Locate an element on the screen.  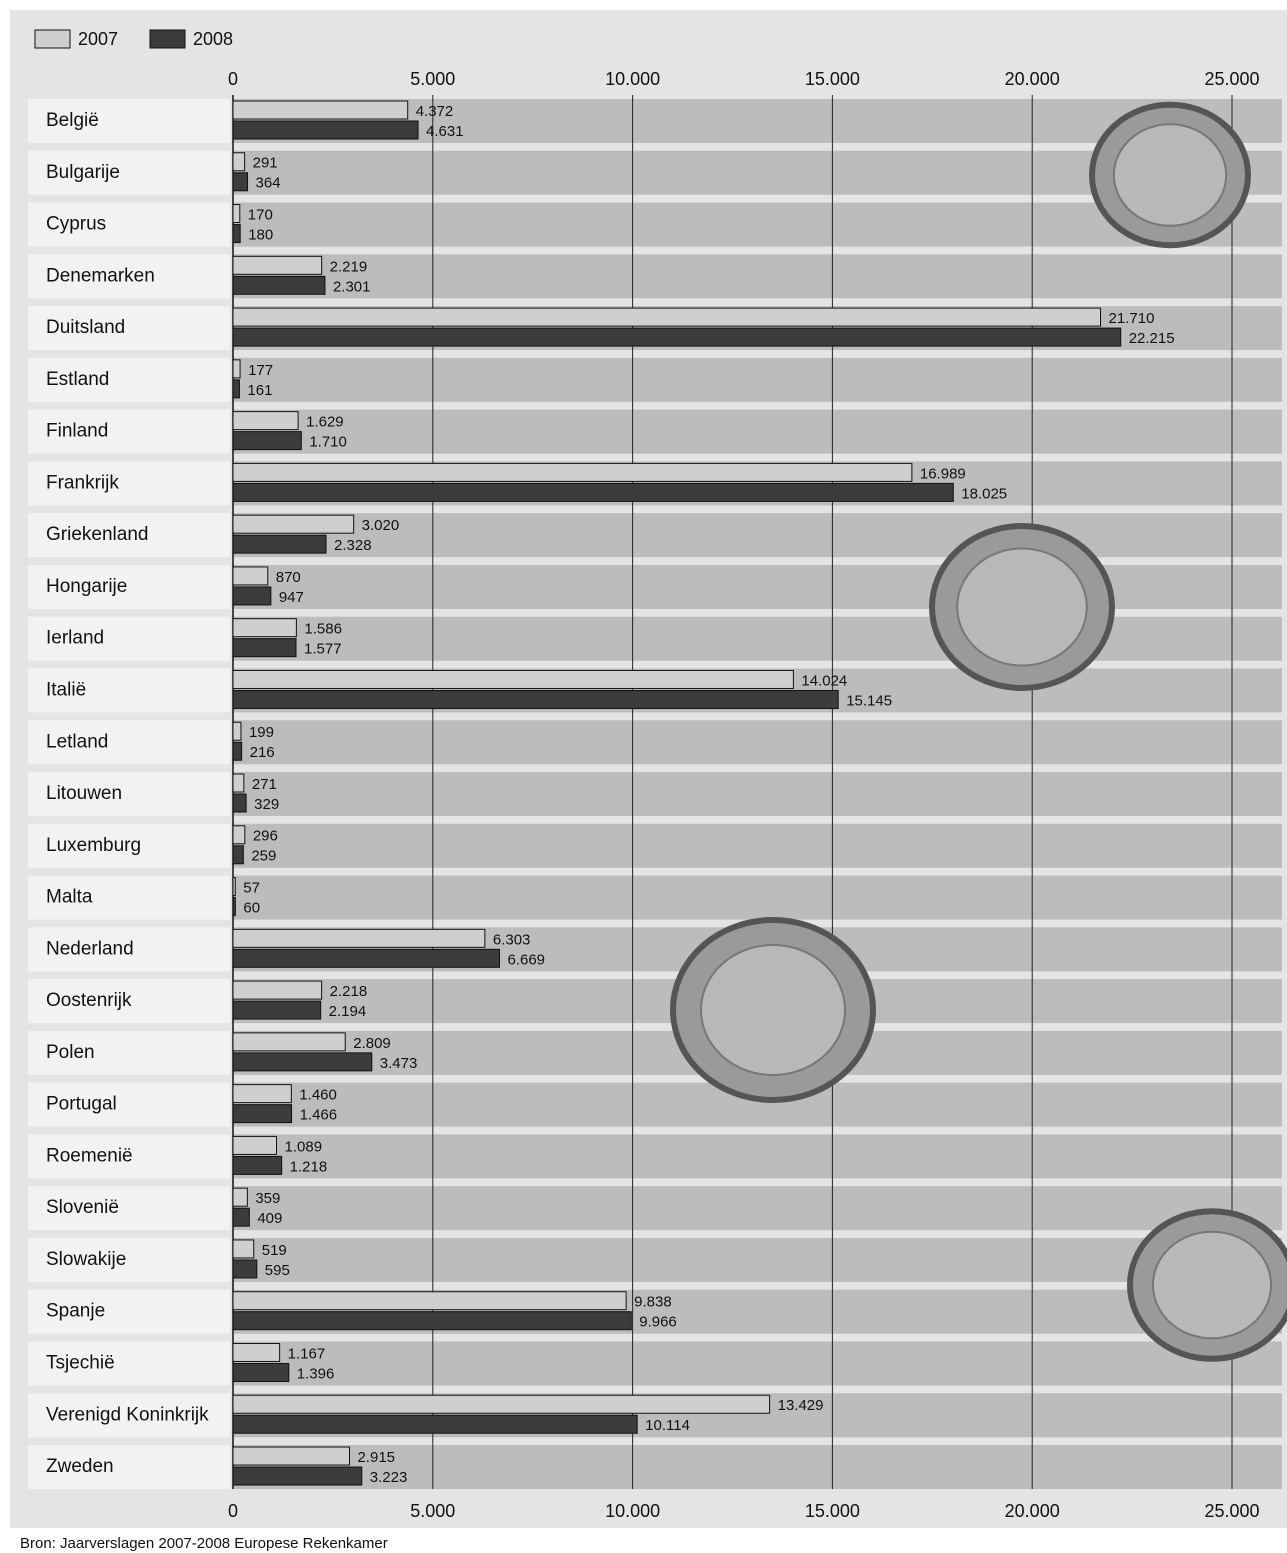
category-label: Zweden is located at coordinates (80, 1466).